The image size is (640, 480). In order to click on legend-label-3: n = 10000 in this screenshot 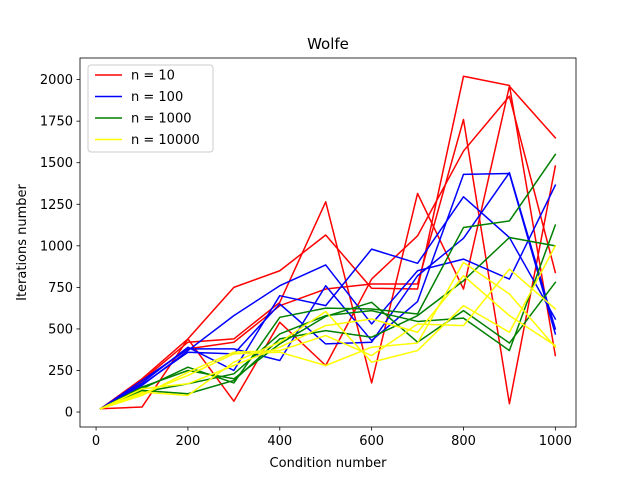, I will do `click(165, 140)`.